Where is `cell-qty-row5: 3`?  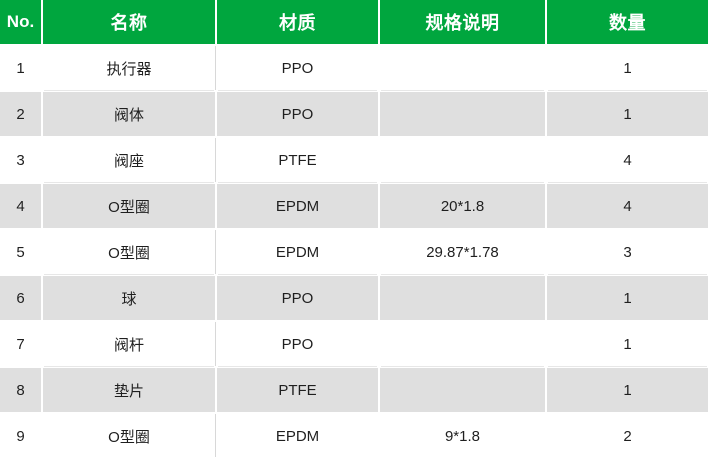 cell-qty-row5: 3 is located at coordinates (627, 252).